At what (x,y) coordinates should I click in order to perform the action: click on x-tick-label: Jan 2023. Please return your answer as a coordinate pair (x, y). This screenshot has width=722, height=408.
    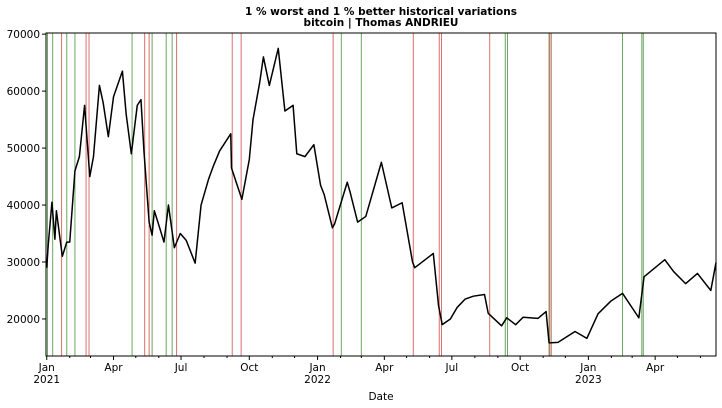
    Looking at the image, I should click on (588, 374).